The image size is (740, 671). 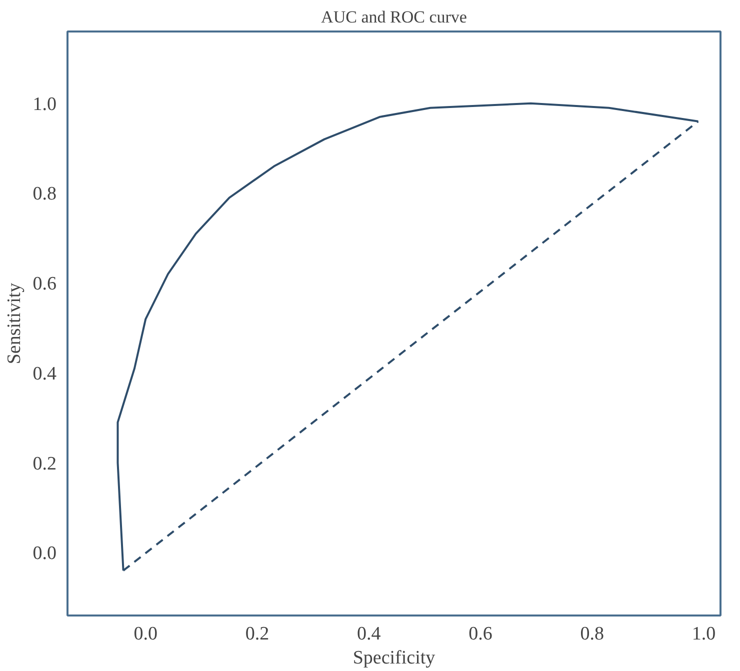 What do you see at coordinates (146, 634) in the screenshot?
I see `x-tick-label: 0.0` at bounding box center [146, 634].